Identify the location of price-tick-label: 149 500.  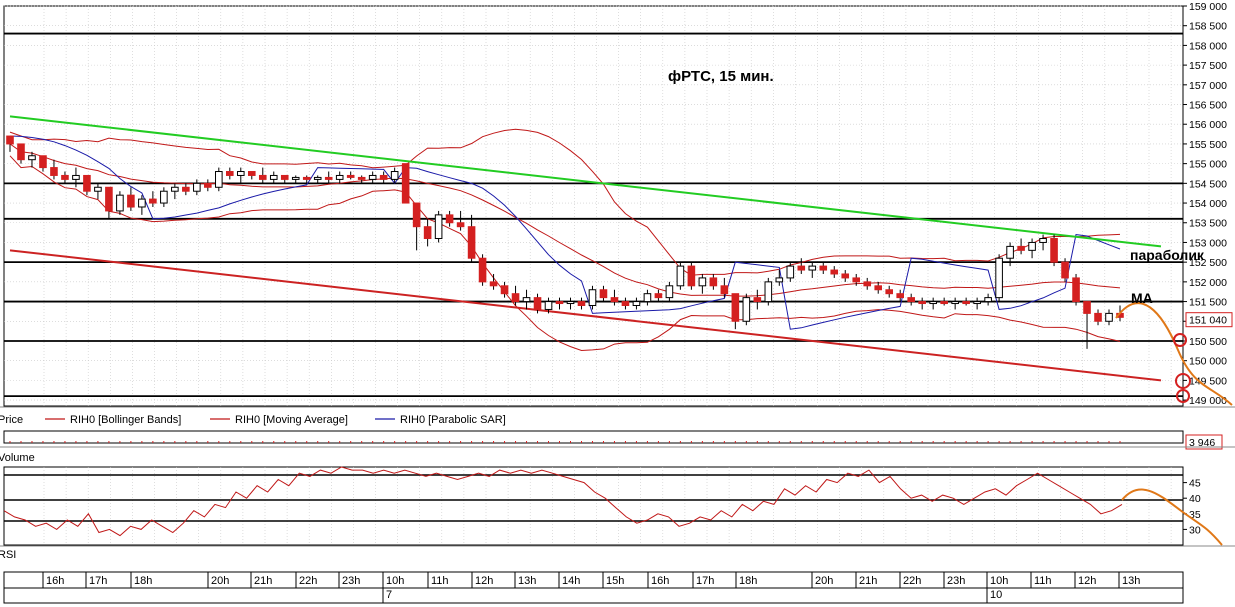
(1208, 381).